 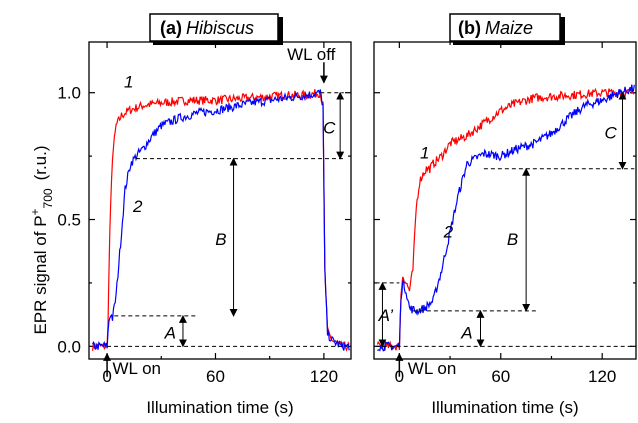 What do you see at coordinates (69, 93) in the screenshot?
I see `y-tick-label: 1.0` at bounding box center [69, 93].